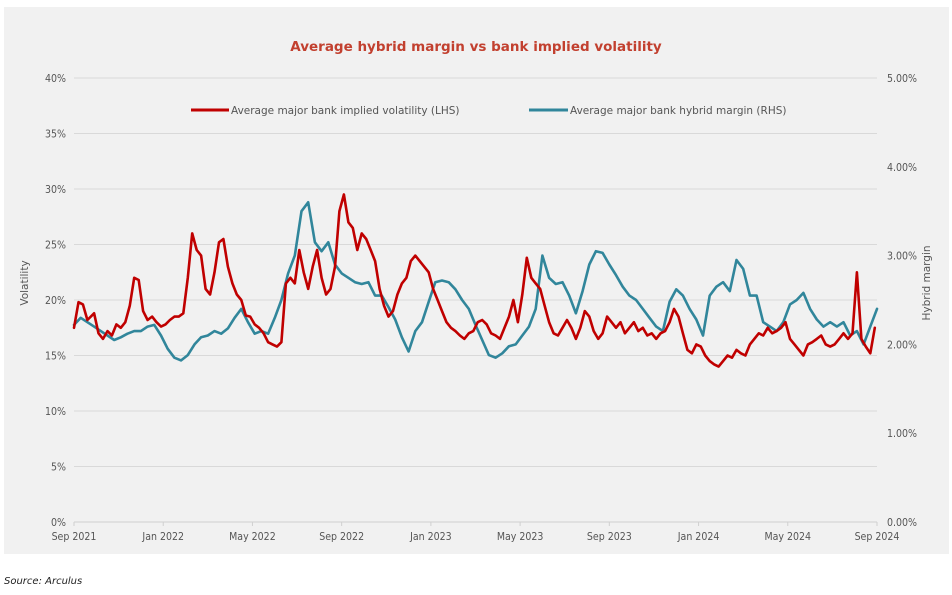 The height and width of the screenshot is (595, 952). What do you see at coordinates (902, 301) in the screenshot?
I see `y-axis-right-ticks: 0.00% 1.00% 2.00% 3.00% 4.00% 5.00%` at bounding box center [902, 301].